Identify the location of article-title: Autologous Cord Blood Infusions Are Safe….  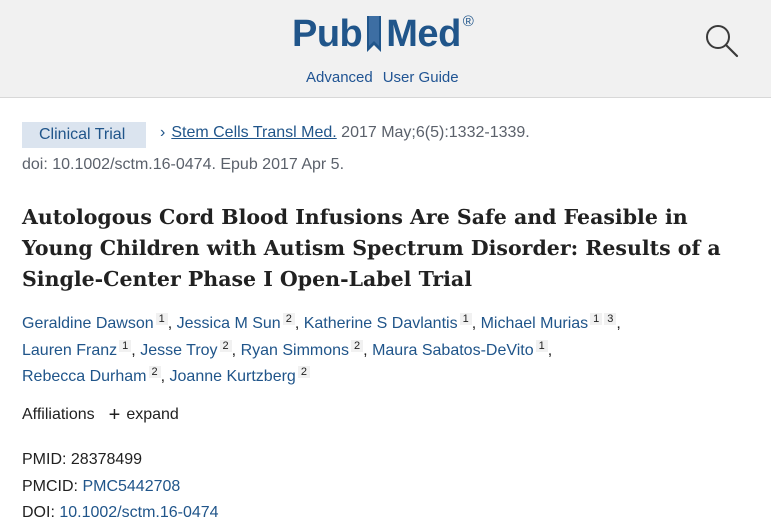
(371, 248).